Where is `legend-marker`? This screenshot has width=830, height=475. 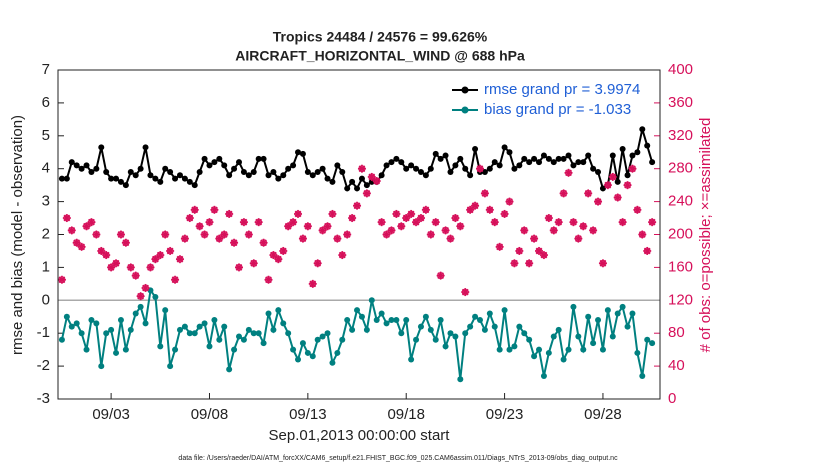
legend-marker is located at coordinates (465, 90).